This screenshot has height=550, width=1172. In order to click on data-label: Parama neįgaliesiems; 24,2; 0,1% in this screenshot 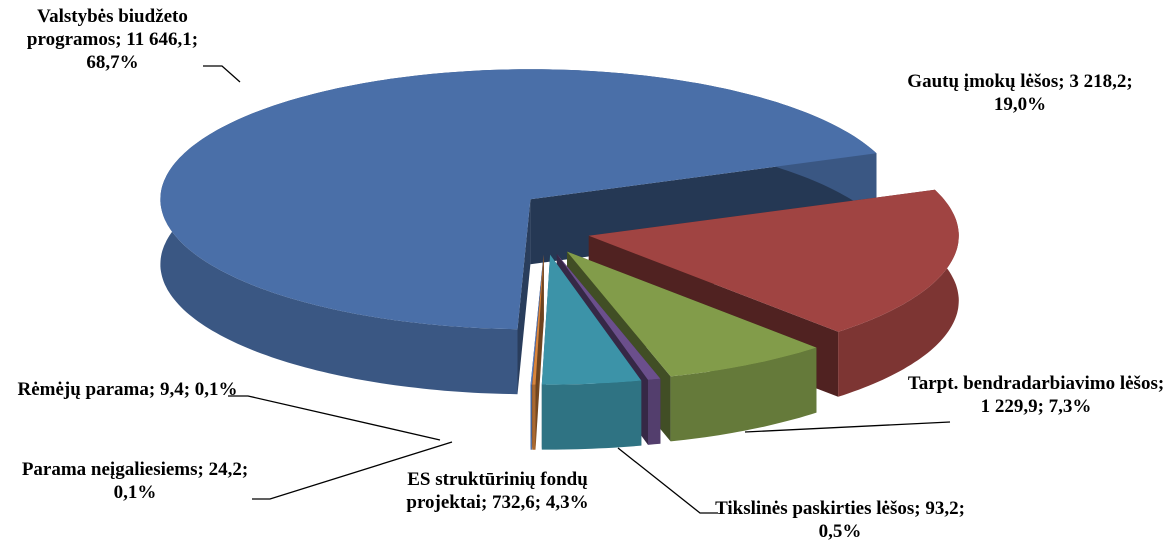, I will do `click(135, 481)`.